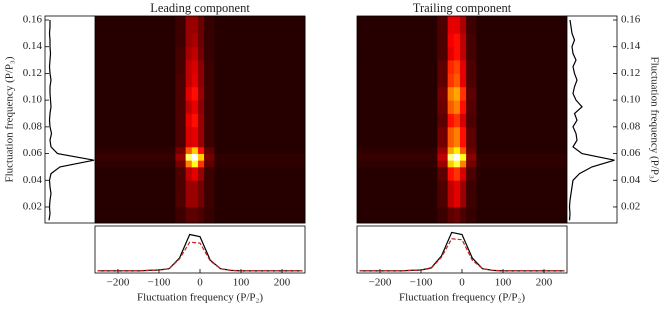 The image size is (664, 309). What do you see at coordinates (462, 8) in the screenshot?
I see `chart-title: Trailing component` at bounding box center [462, 8].